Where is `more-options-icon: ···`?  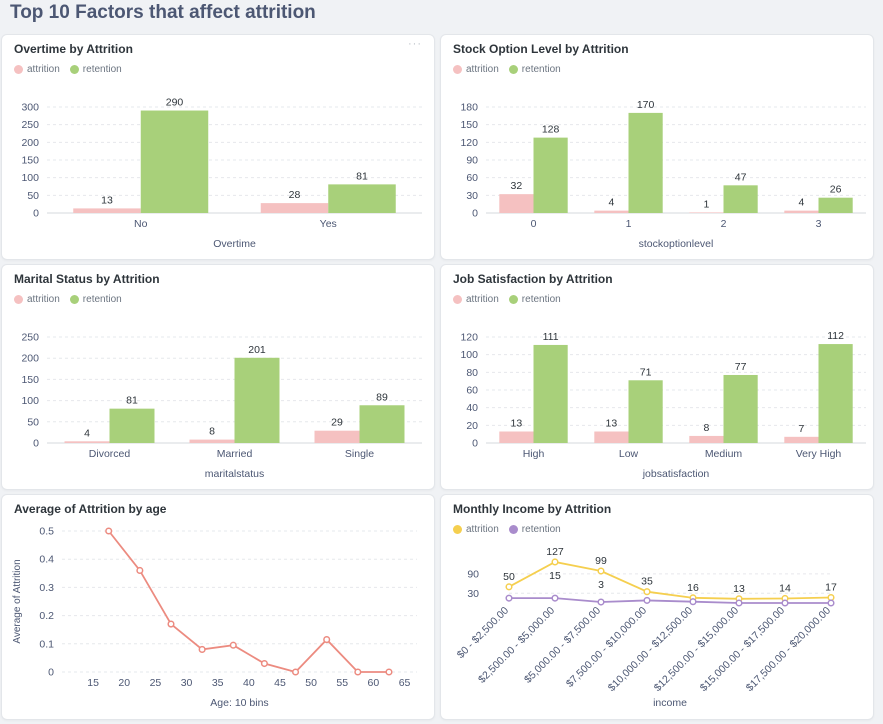
more-options-icon: ··· is located at coordinates (415, 44).